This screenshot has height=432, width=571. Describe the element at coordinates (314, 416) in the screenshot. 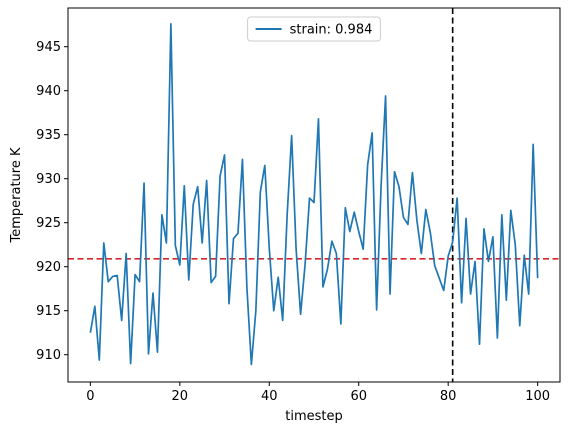

I see `x-axis-label: timestep` at that location.